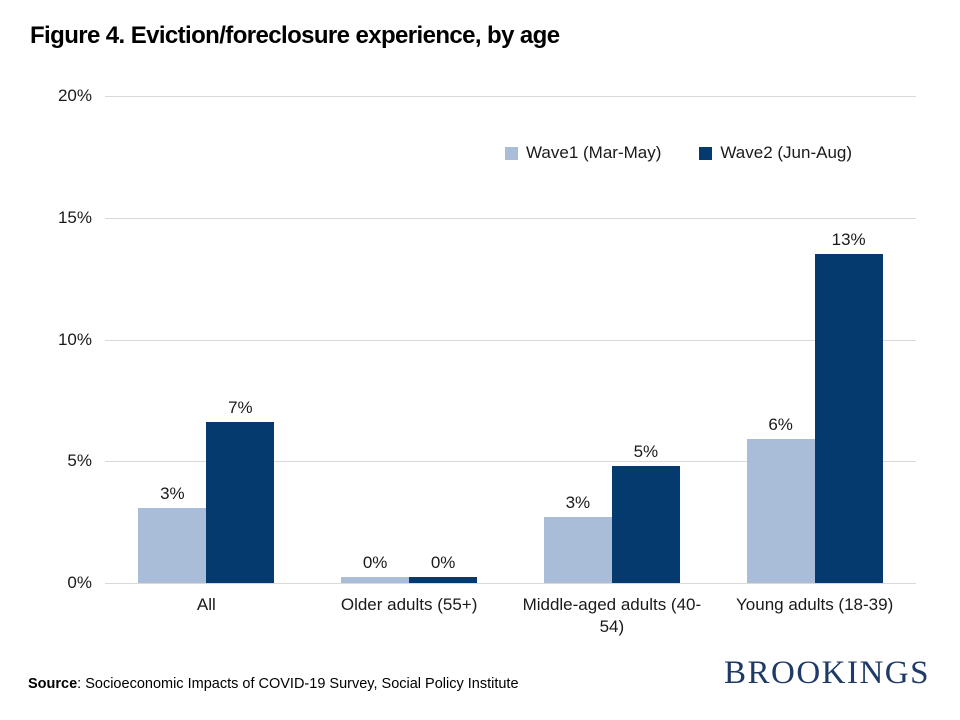 The height and width of the screenshot is (720, 960). Describe the element at coordinates (206, 604) in the screenshot. I see `category-label: All` at that location.